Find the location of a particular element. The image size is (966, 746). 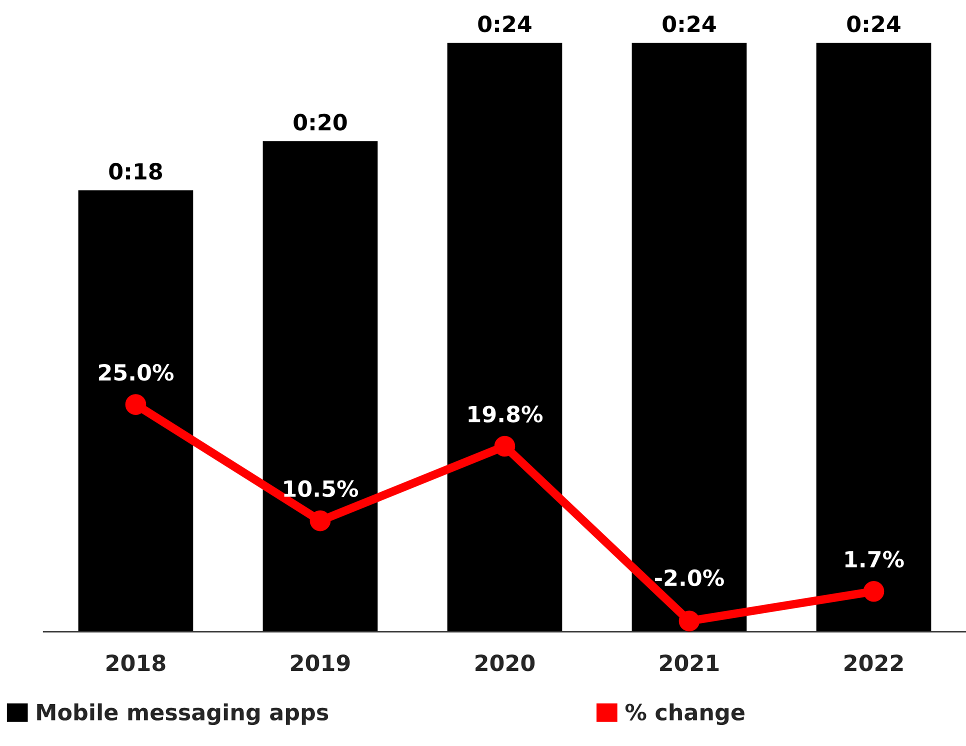

x-tick-label: 2022 is located at coordinates (873, 663).